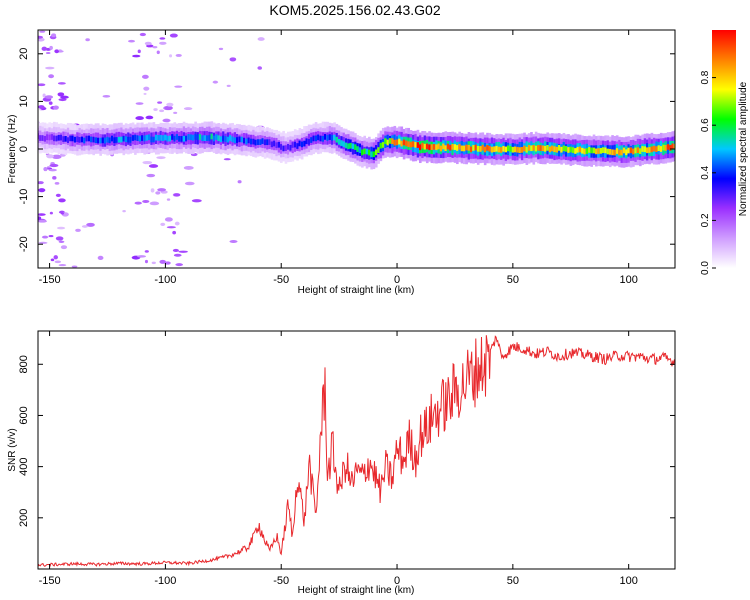  Describe the element at coordinates (24, 518) in the screenshot. I see `snr-y-tick-label: 200` at that location.